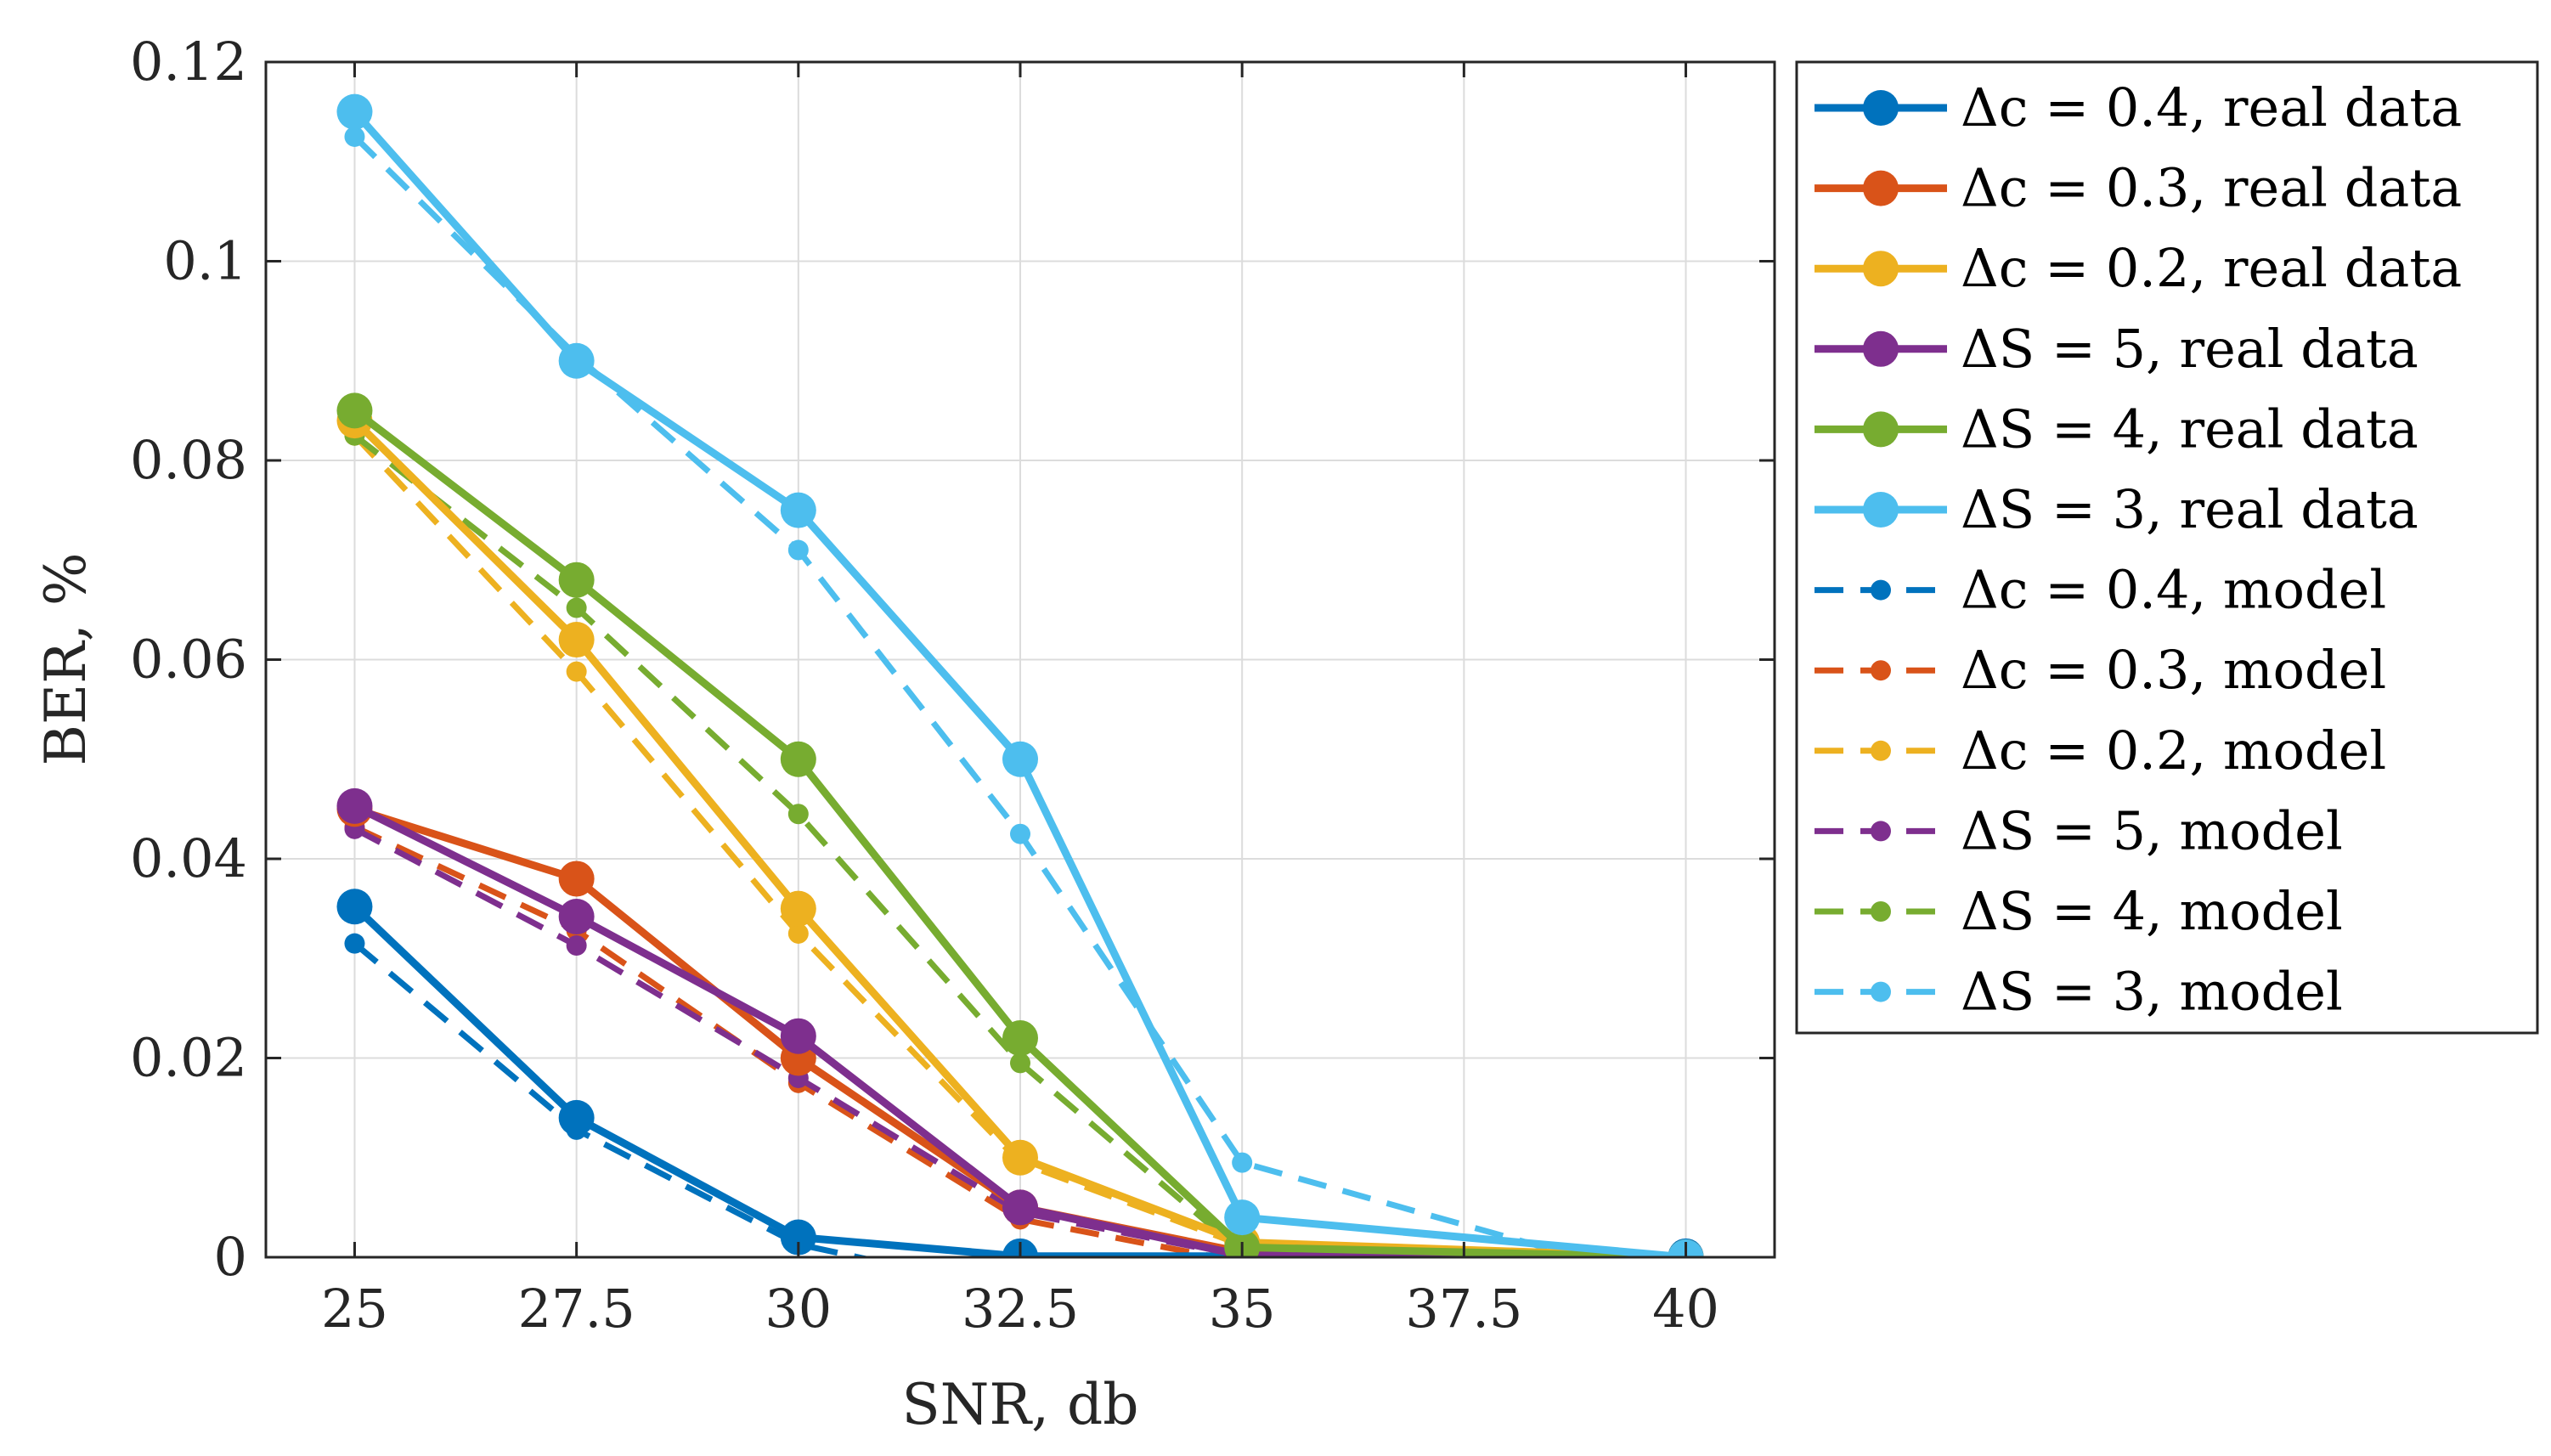 This screenshot has height=1456, width=2551. What do you see at coordinates (2189, 509) in the screenshot?
I see `legend-label: ΔS = 3, real data` at bounding box center [2189, 509].